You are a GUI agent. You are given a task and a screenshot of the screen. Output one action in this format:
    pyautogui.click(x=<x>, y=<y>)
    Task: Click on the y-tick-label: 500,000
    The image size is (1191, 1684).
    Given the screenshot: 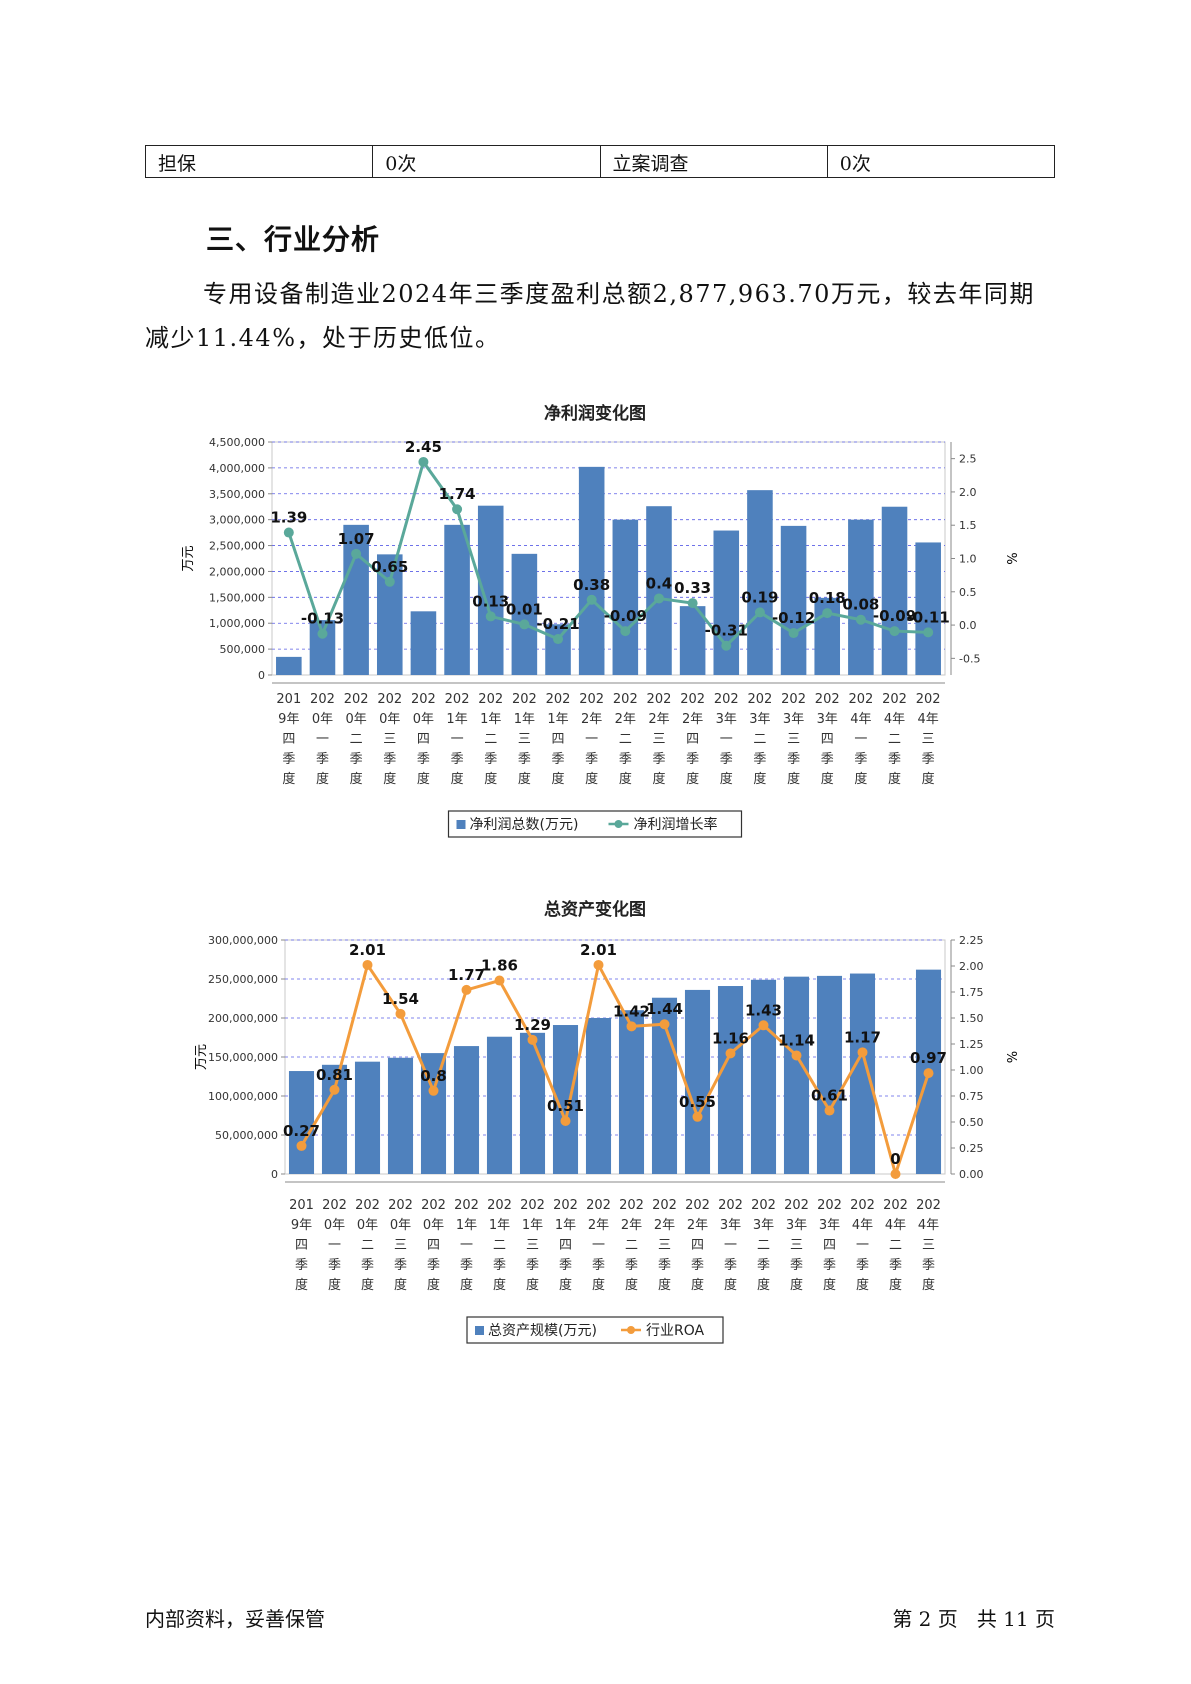 What is the action you would take?
    pyautogui.click(x=243, y=649)
    